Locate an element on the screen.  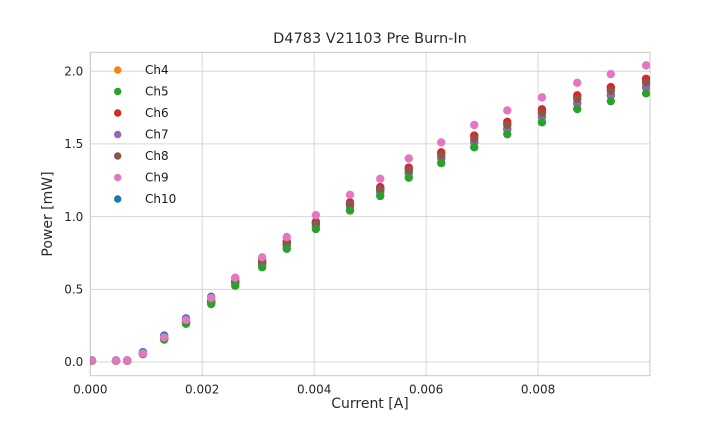
x-tick-label: 0.006 is located at coordinates (426, 390).